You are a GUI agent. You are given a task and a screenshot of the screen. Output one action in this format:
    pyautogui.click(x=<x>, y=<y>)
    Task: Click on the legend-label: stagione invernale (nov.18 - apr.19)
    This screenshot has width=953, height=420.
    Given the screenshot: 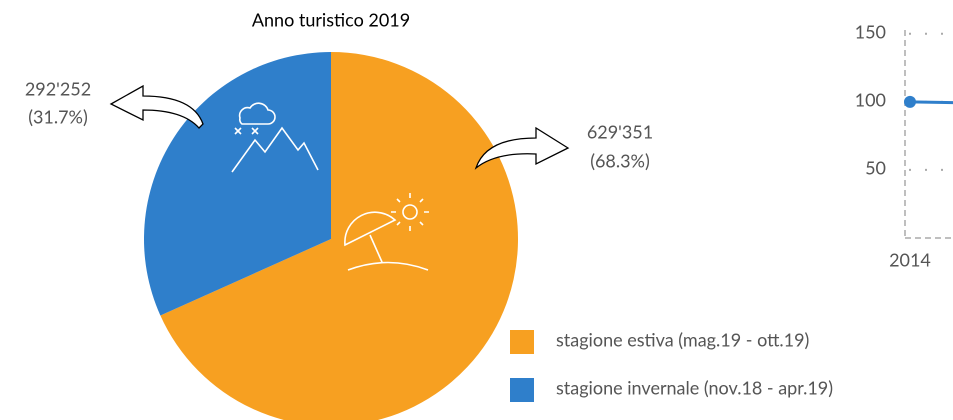 What is the action you would take?
    pyautogui.click(x=694, y=388)
    